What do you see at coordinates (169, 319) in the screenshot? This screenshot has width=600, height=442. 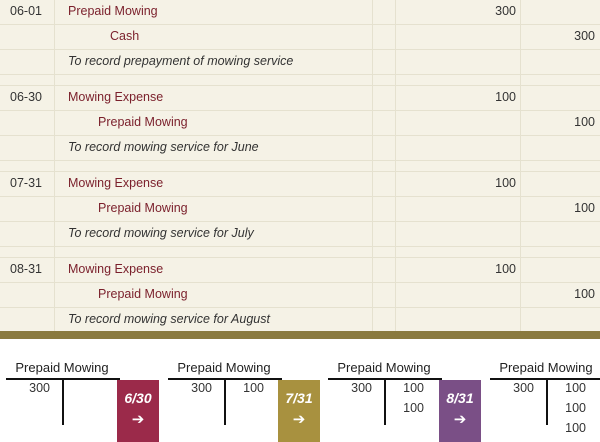 I see `entry-memo: To record mowing service for August` at bounding box center [169, 319].